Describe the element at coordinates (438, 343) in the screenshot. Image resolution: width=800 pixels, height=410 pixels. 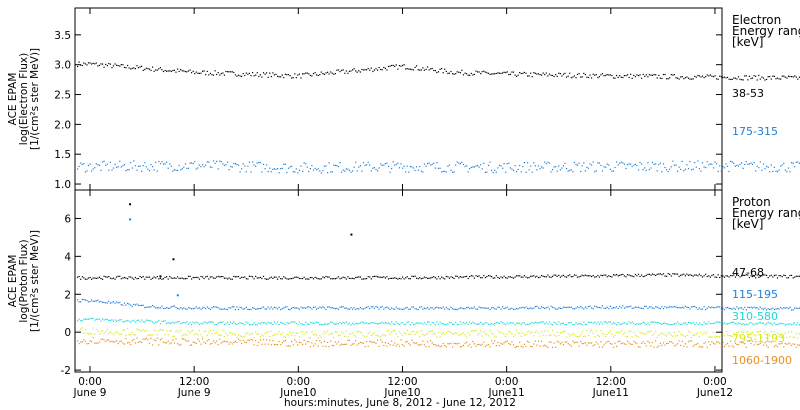
I see `series-proton-1060-1900` at that location.